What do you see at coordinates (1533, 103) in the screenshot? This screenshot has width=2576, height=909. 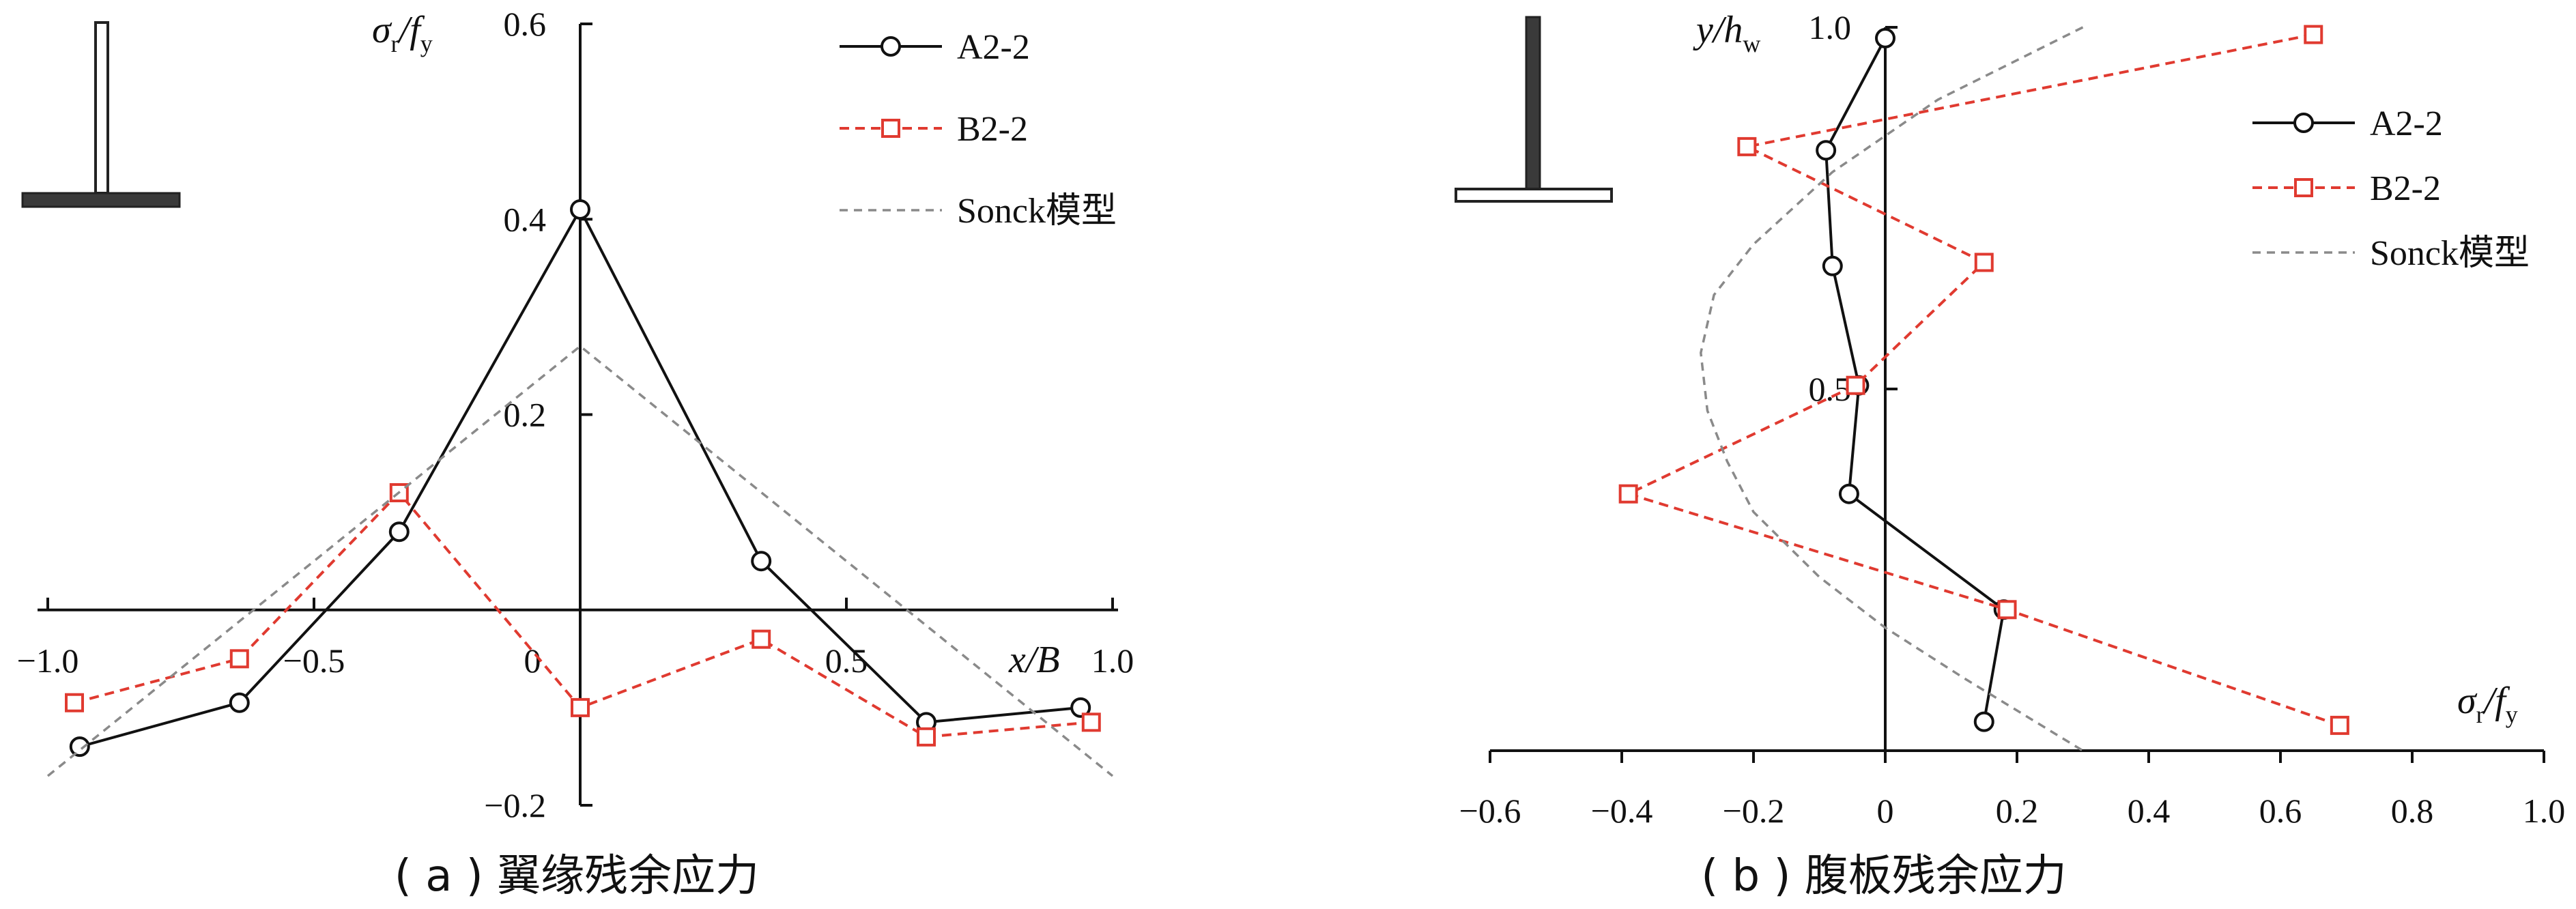 I see `web-plate-icon` at bounding box center [1533, 103].